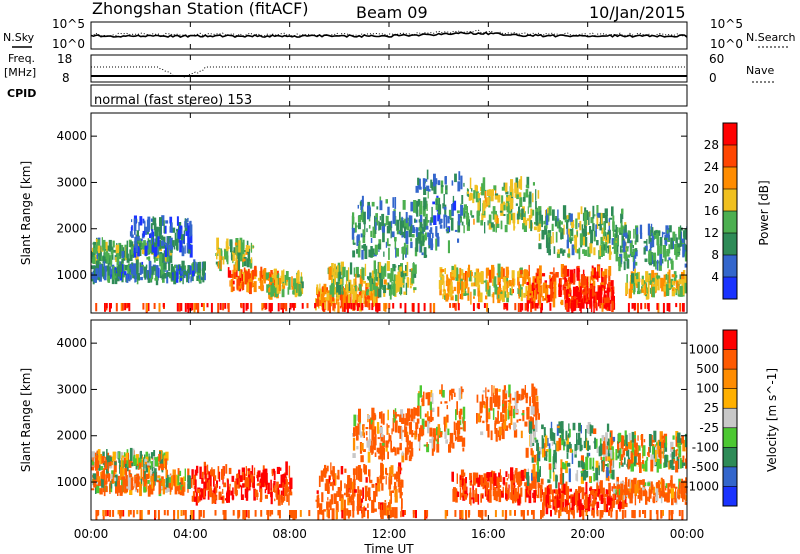 The height and width of the screenshot is (554, 800). Describe the element at coordinates (20, 72) in the screenshot. I see `freq-label-line2: [MHz]` at that location.